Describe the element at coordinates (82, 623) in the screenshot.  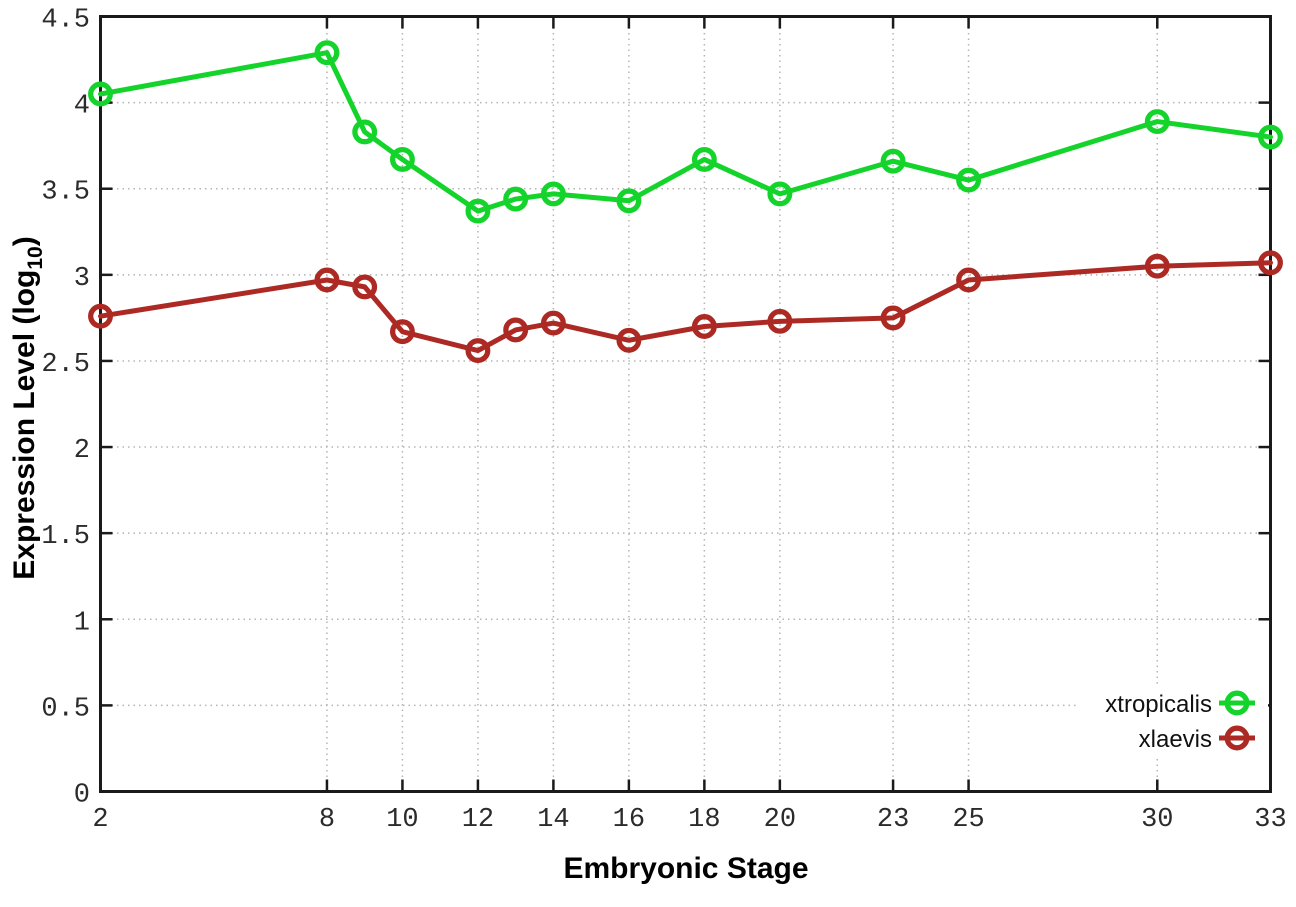
I see `y-tick-label-1: 1` at that location.